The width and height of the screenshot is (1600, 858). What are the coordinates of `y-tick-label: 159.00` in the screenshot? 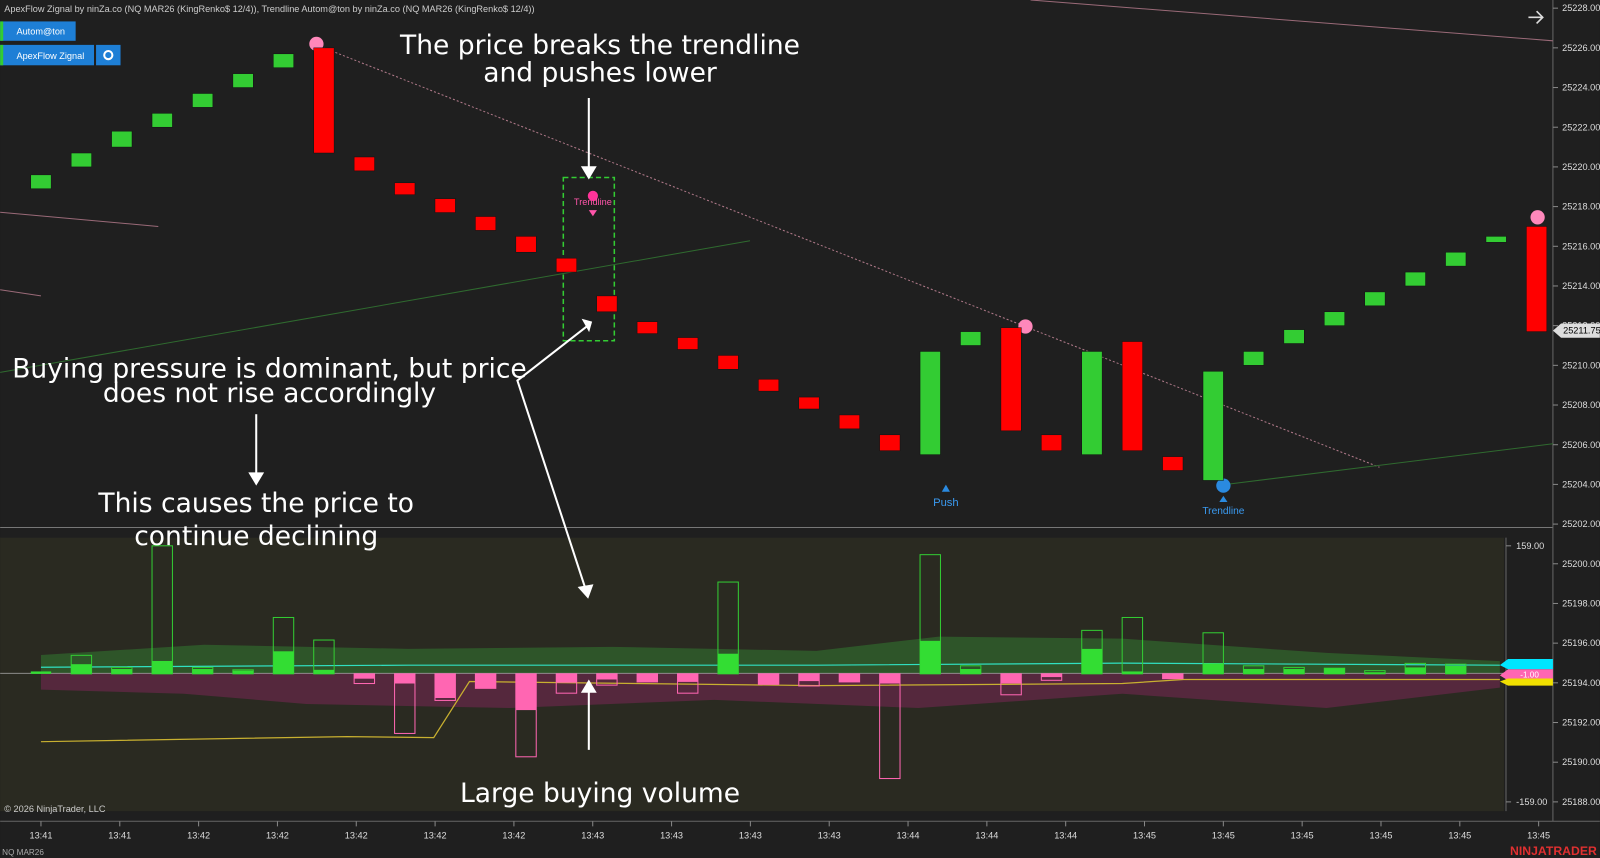 It's located at (1530, 546).